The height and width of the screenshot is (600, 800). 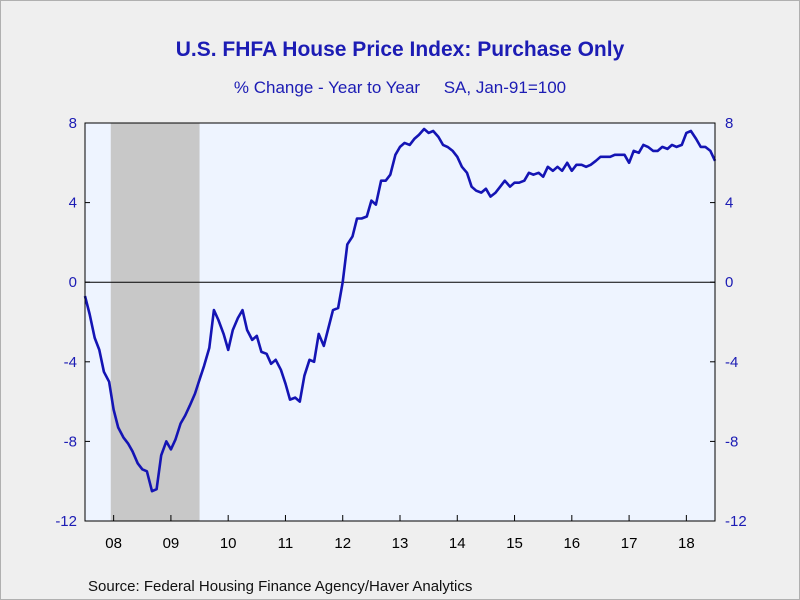 What do you see at coordinates (729, 203) in the screenshot?
I see `y-tick-label-right: 4` at bounding box center [729, 203].